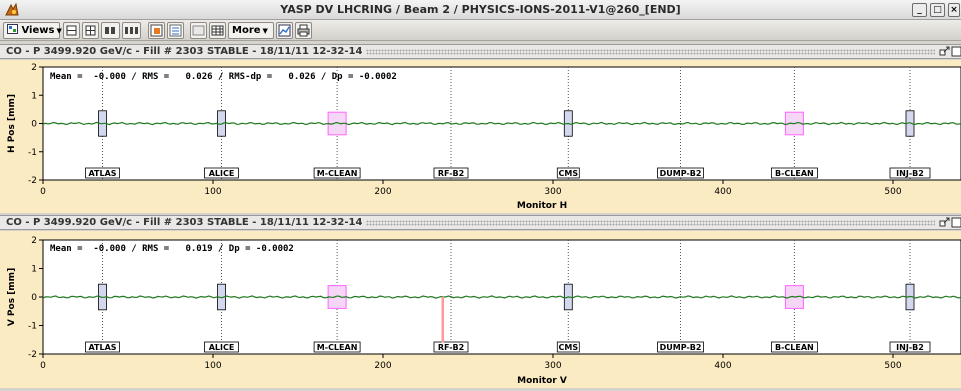  I want to click on table-button, so click(217, 30).